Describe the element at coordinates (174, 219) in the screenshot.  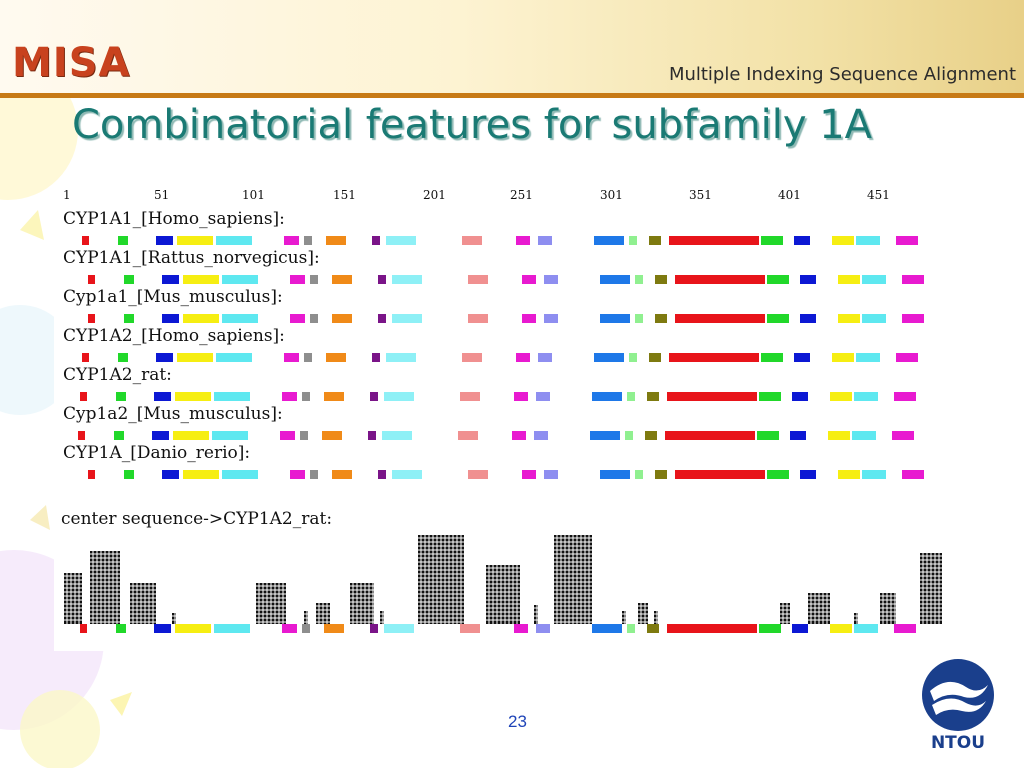
I see `sequence-label: CYP1A1_[Homo_sapiens]:` at that location.